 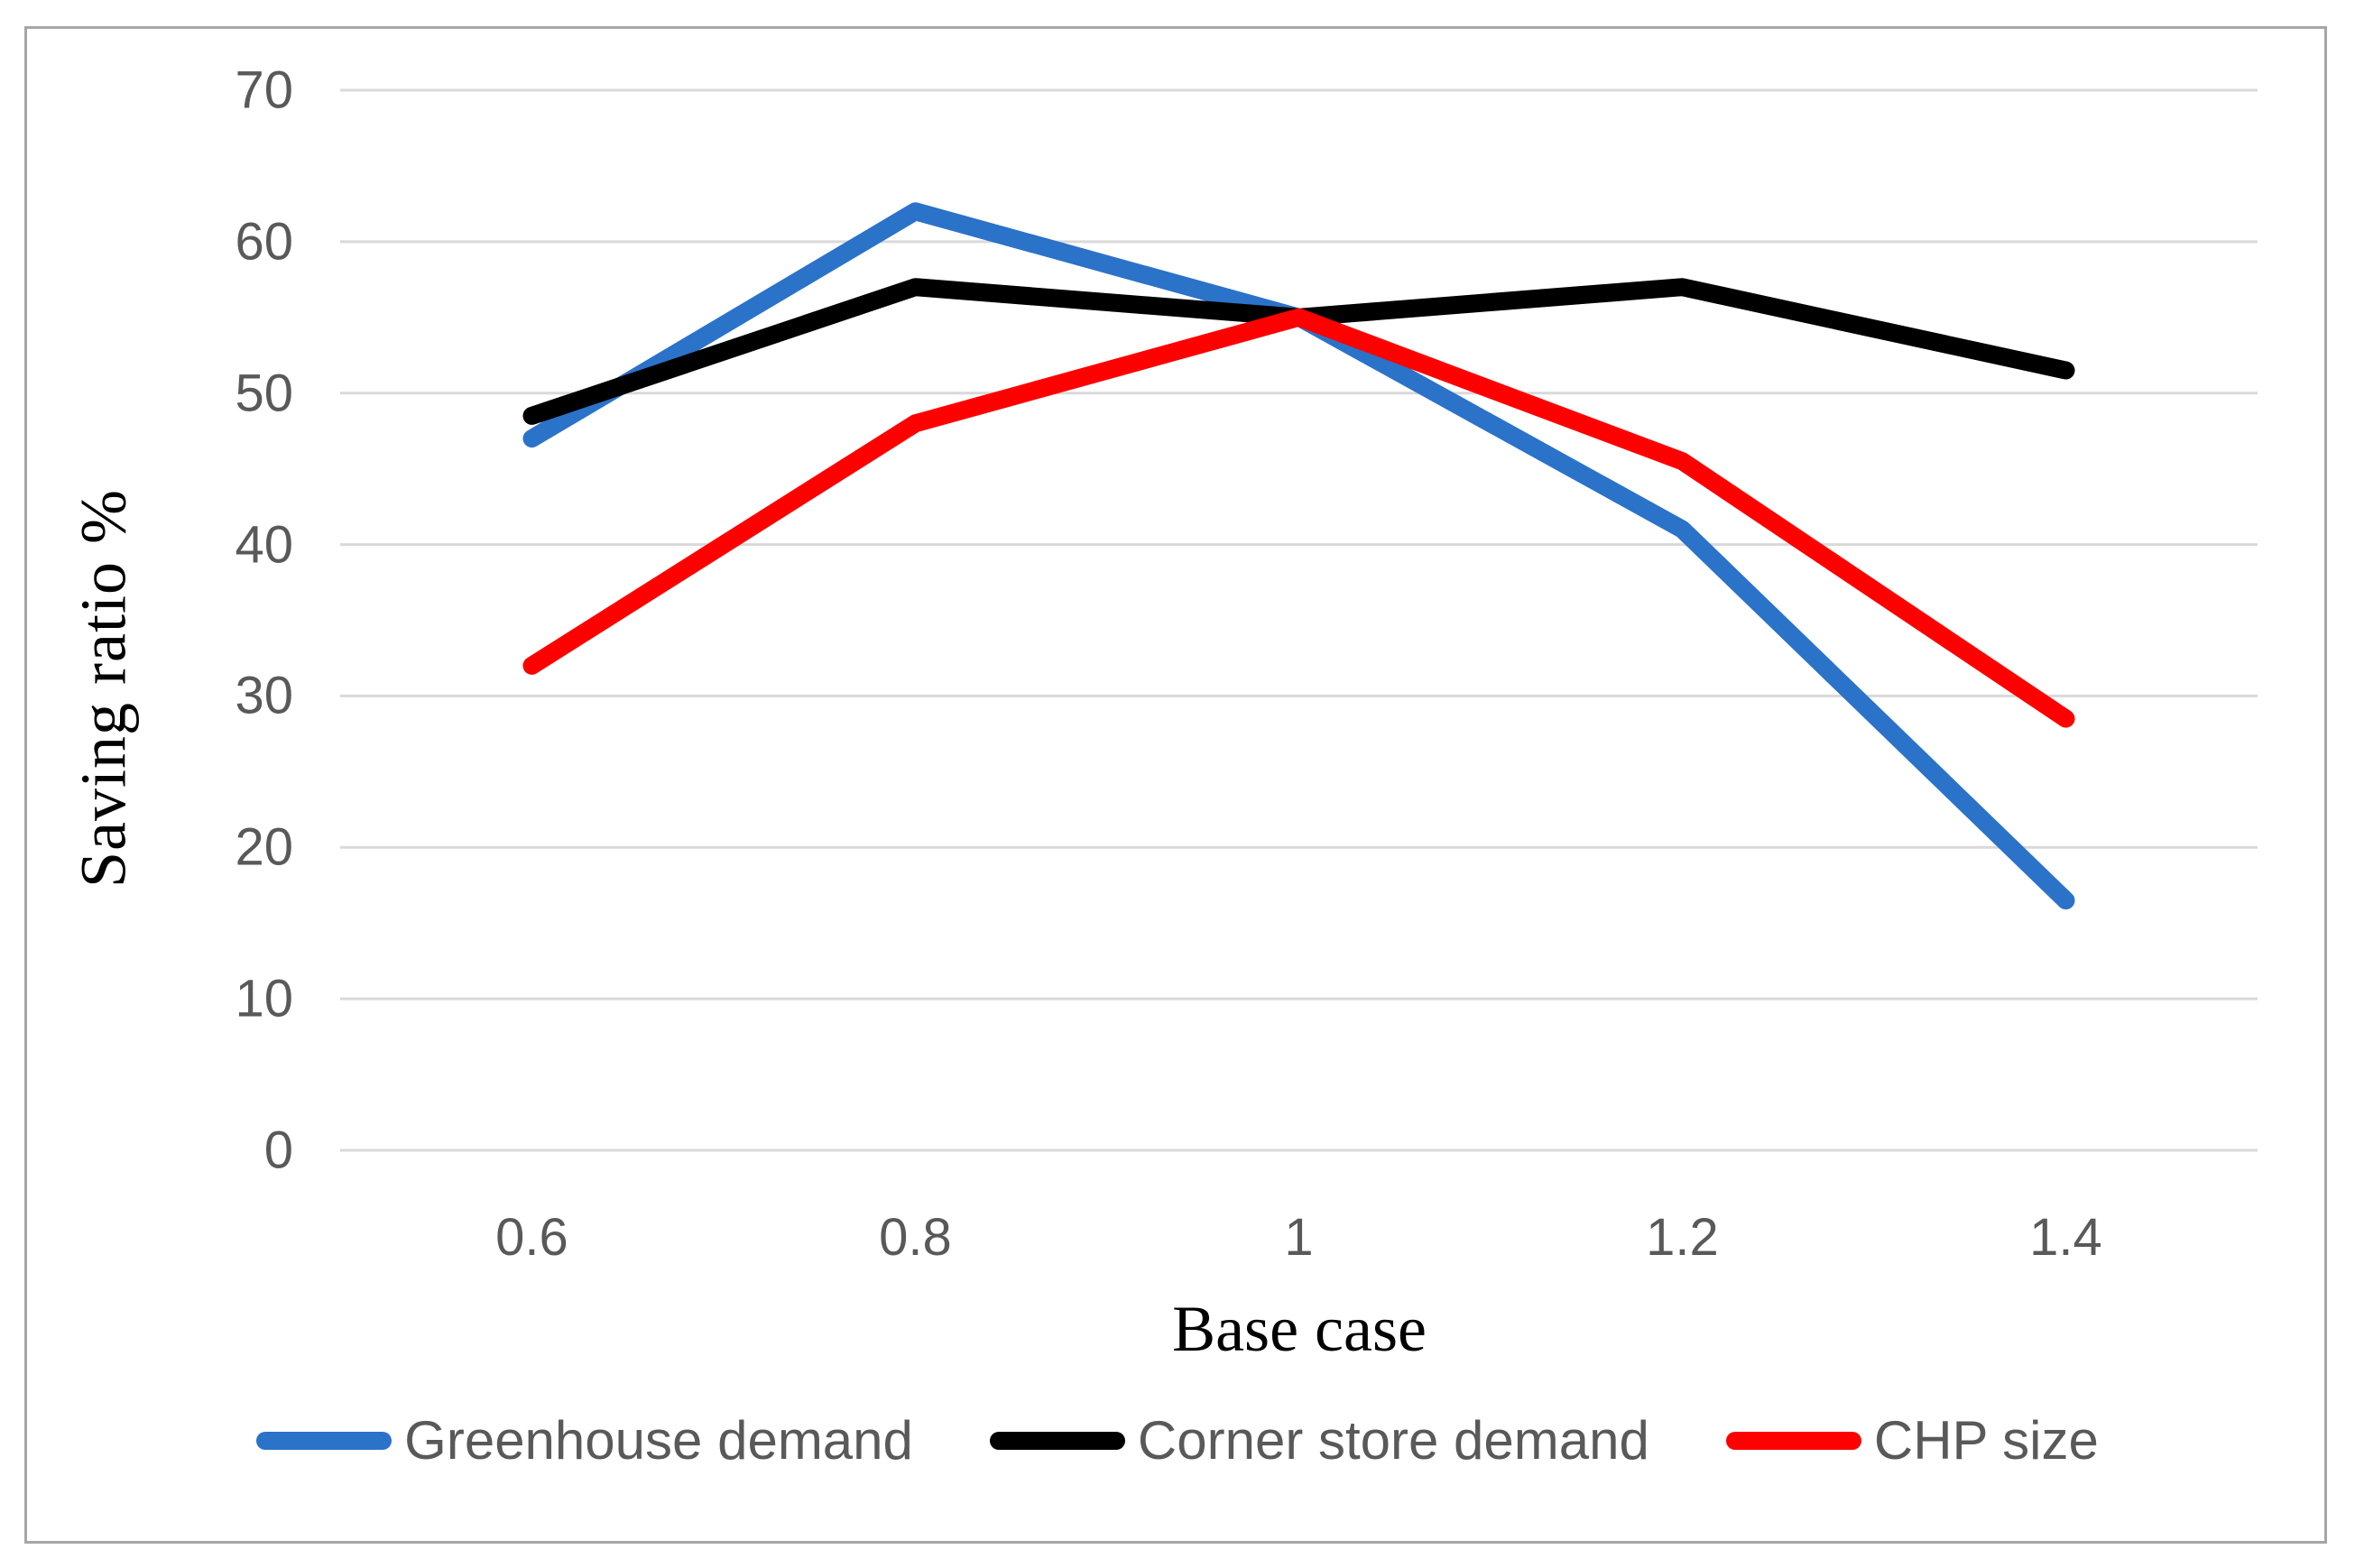 I want to click on y-tick-label: 60, so click(x=264, y=242).